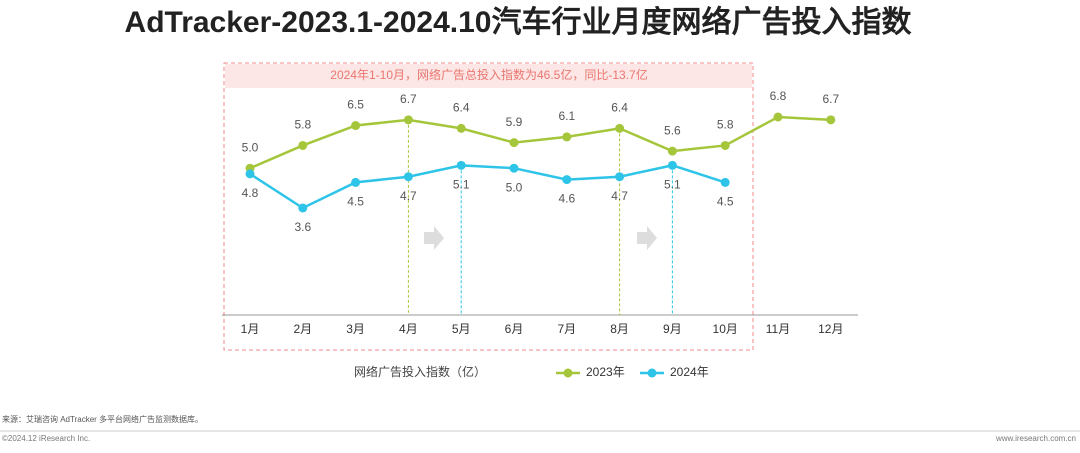  Describe the element at coordinates (102, 419) in the screenshot. I see `source: 来源：艾瑞咨询 AdTracker 多平台网络广告监测数据库。` at that location.